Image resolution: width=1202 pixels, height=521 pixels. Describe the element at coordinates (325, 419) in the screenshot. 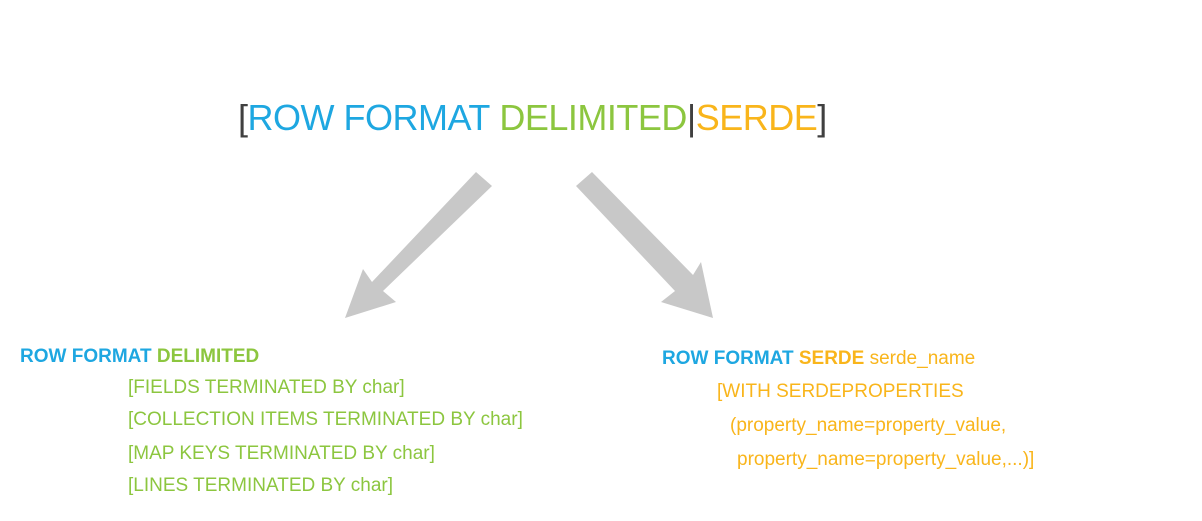

I see `left-line-collection: [COLLECTION ITEMS TERMINATED BY char]` at that location.